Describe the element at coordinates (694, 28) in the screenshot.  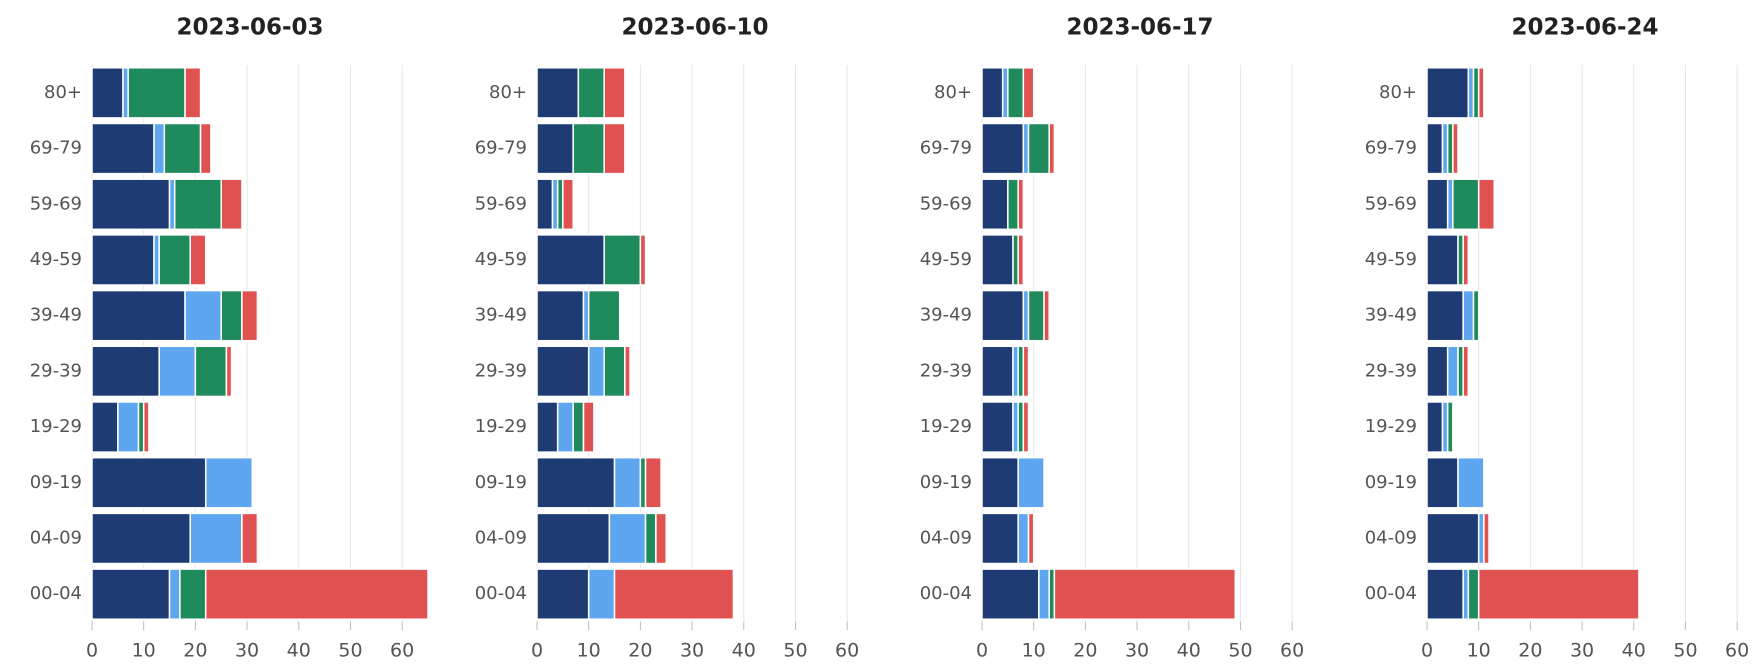
I see `panel-title: 2023-06-10` at that location.